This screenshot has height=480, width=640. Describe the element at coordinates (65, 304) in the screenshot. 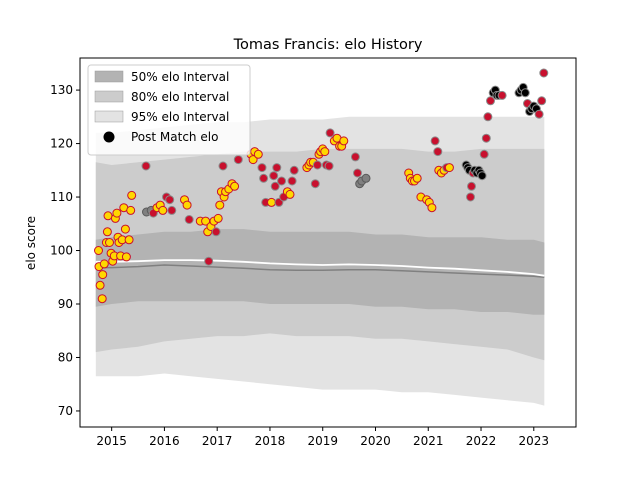

I see `y-tick-label: 90` at that location.